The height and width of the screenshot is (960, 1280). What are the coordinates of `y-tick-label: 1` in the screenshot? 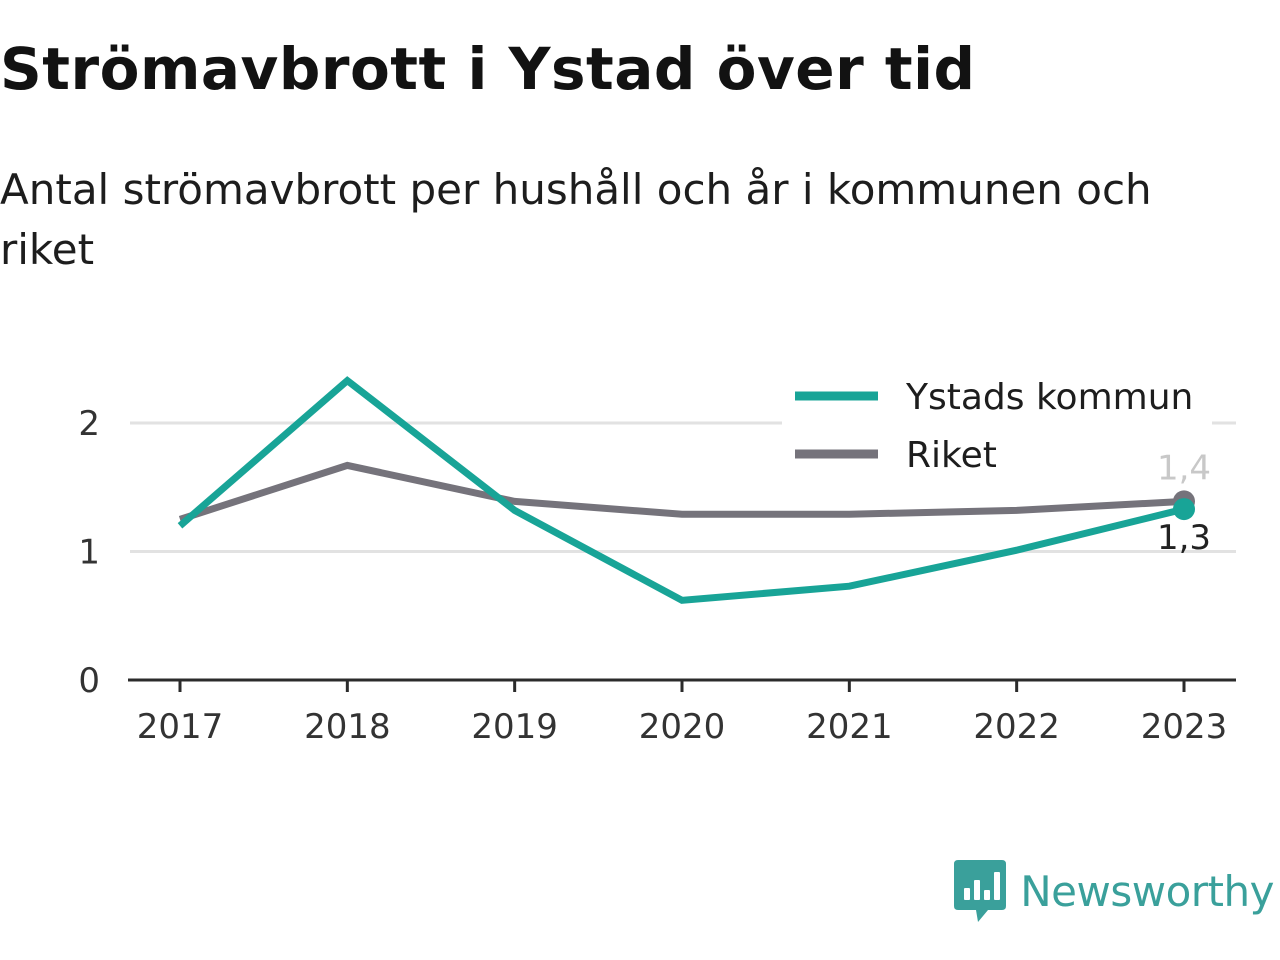 It's located at (89, 553).